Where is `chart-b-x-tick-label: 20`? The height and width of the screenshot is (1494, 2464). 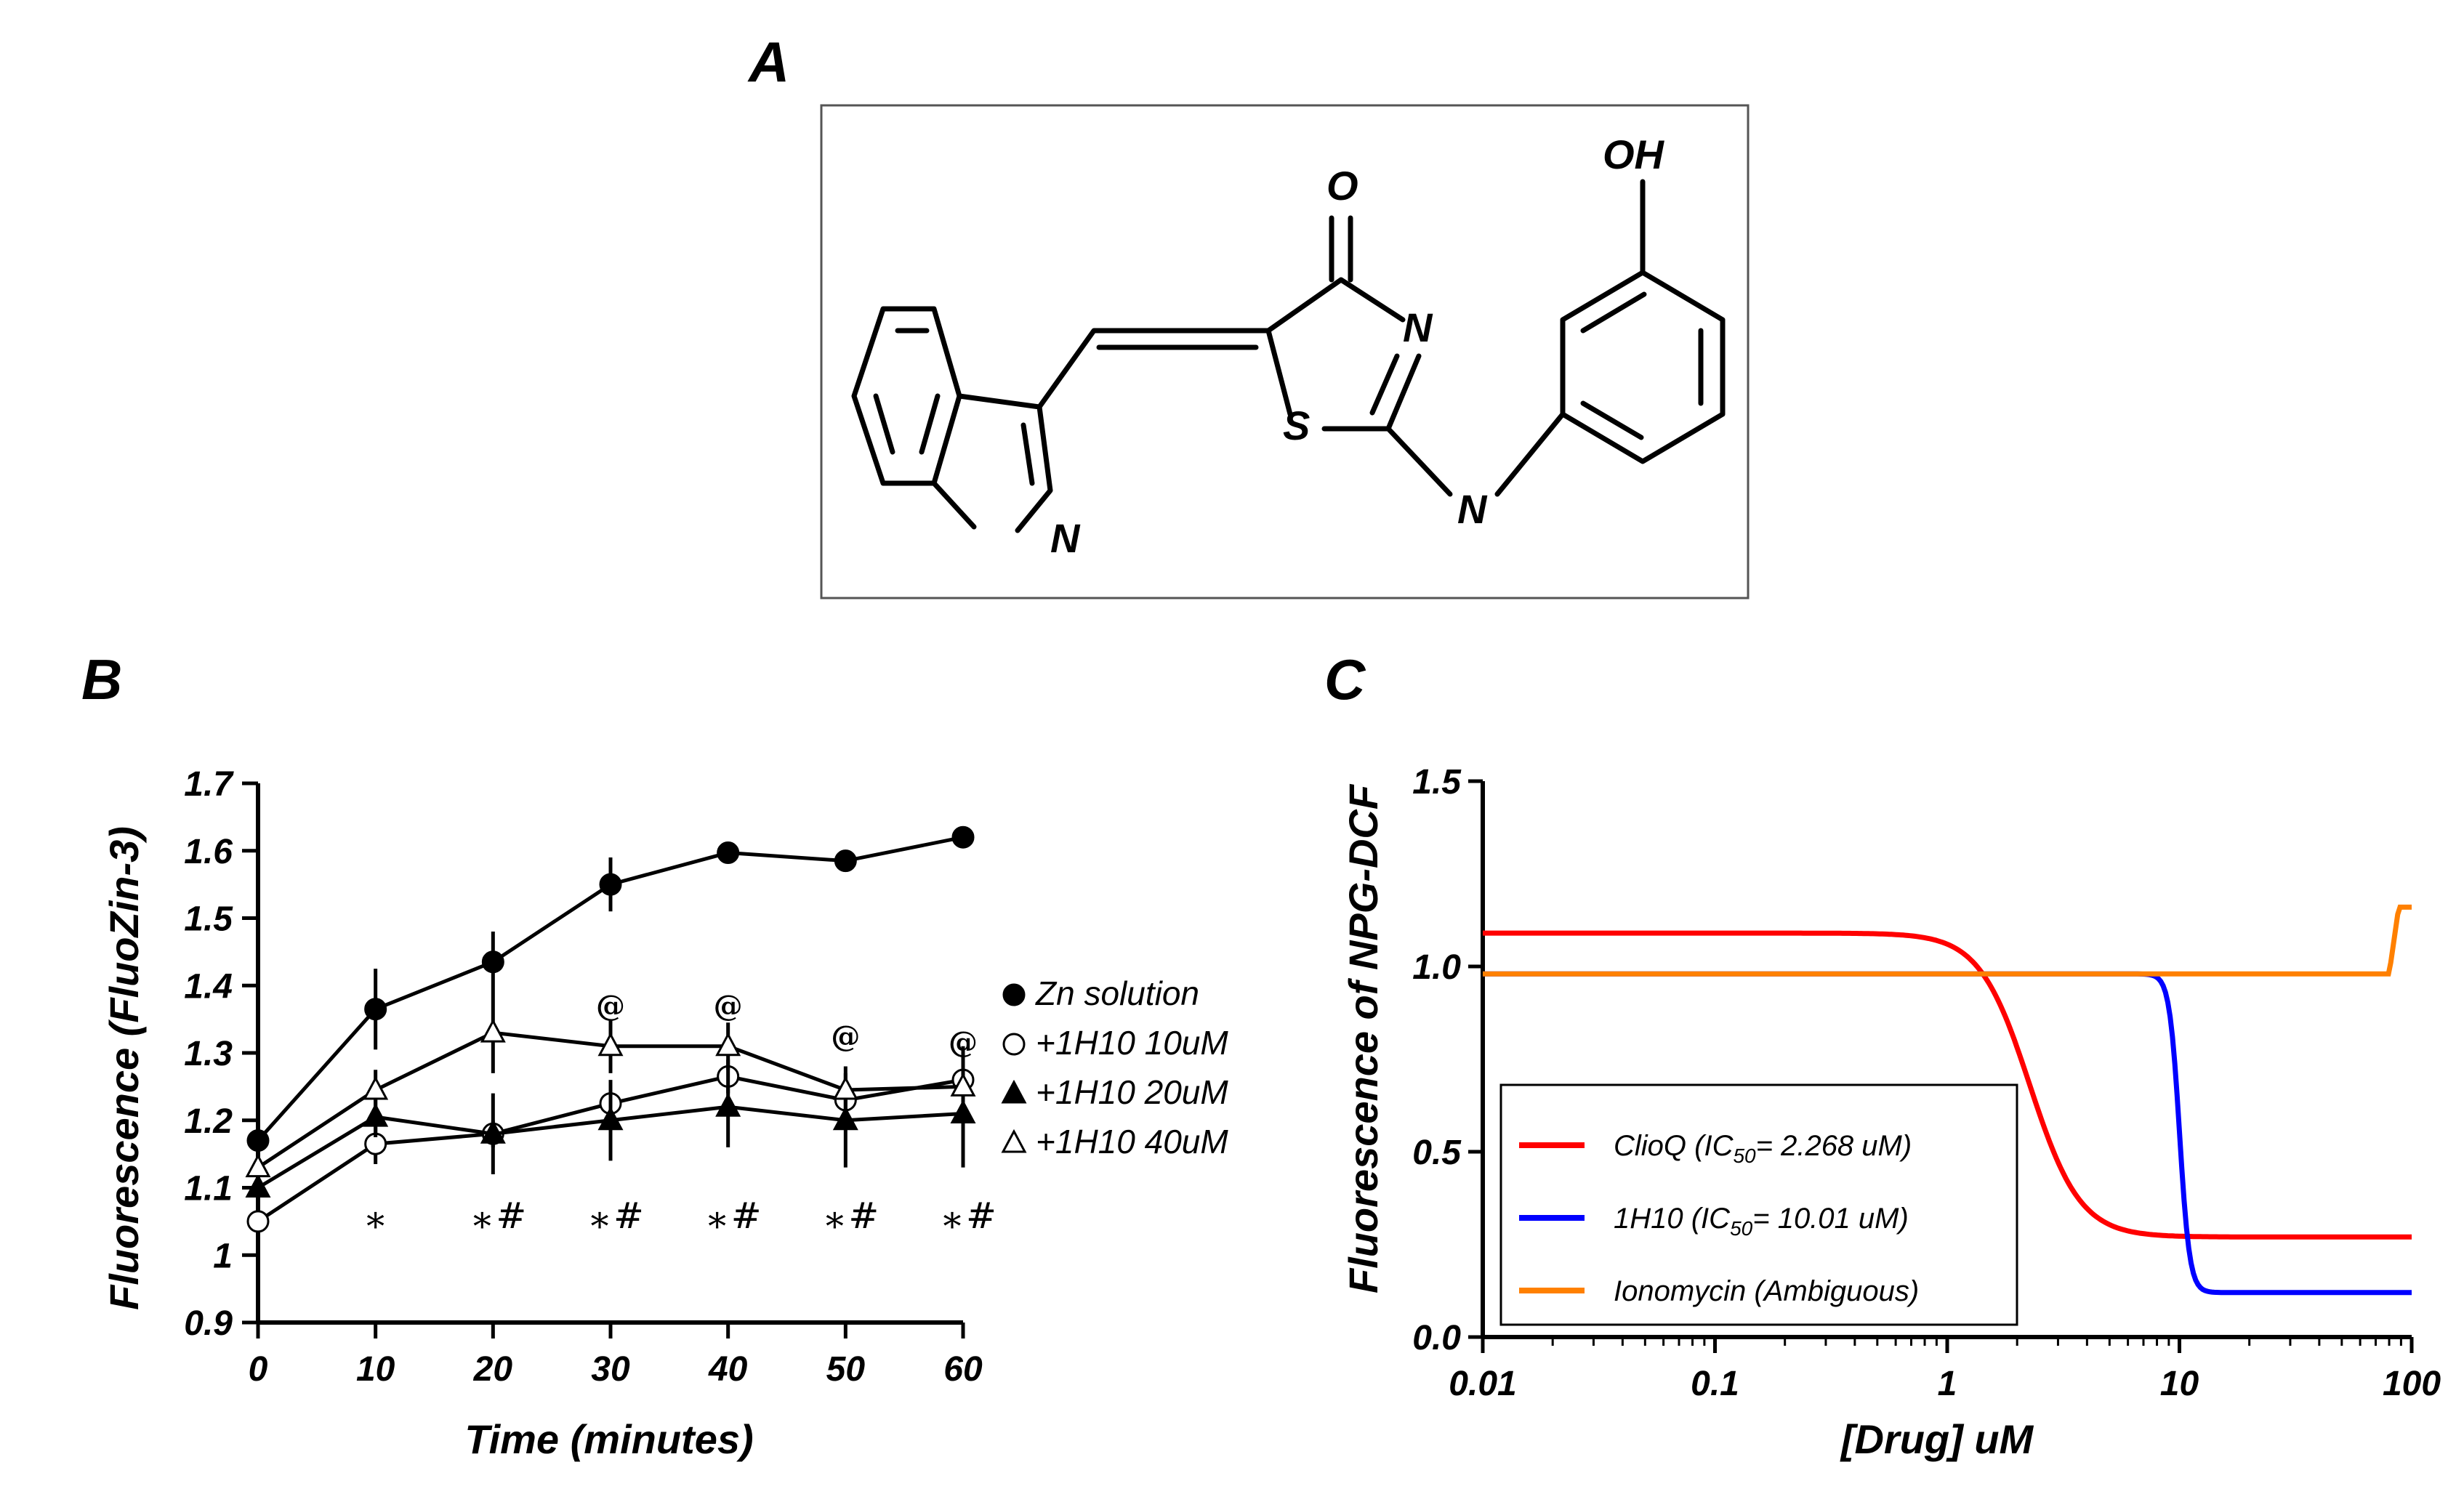 chart-b-x-tick-label: 20 is located at coordinates (493, 1369).